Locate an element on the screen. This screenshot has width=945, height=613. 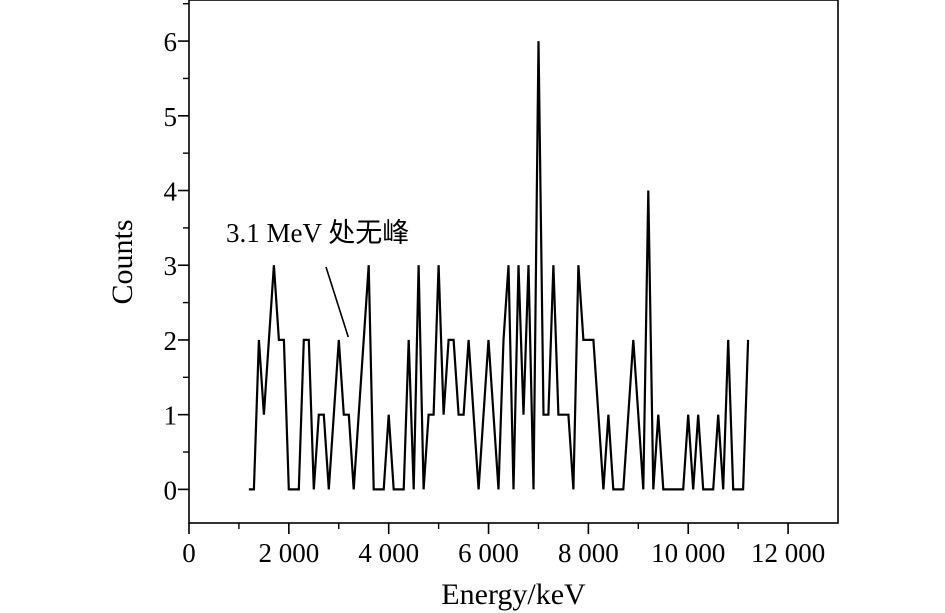
annotation-leader-line is located at coordinates (337, 302).